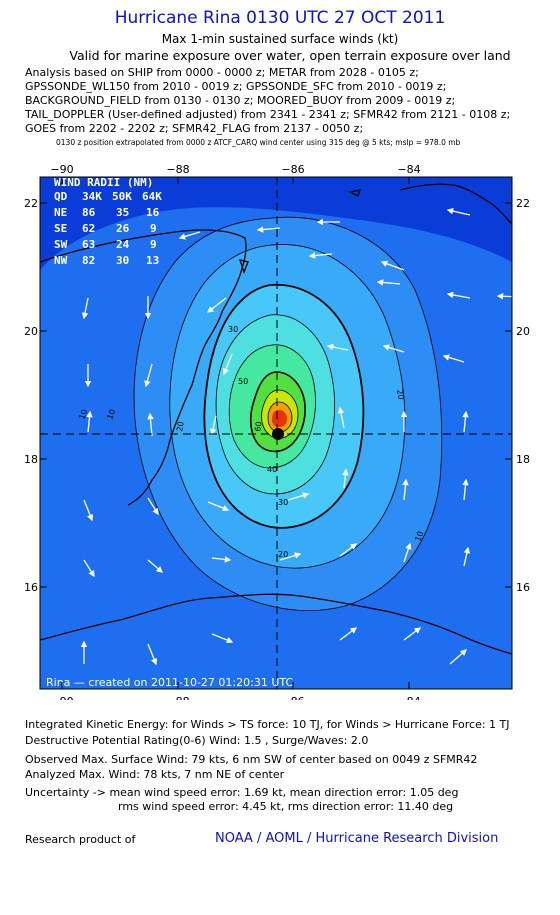 The height and width of the screenshot is (915, 560). Describe the element at coordinates (60, 228) in the screenshot. I see `wind-radii-cell: SE` at that location.